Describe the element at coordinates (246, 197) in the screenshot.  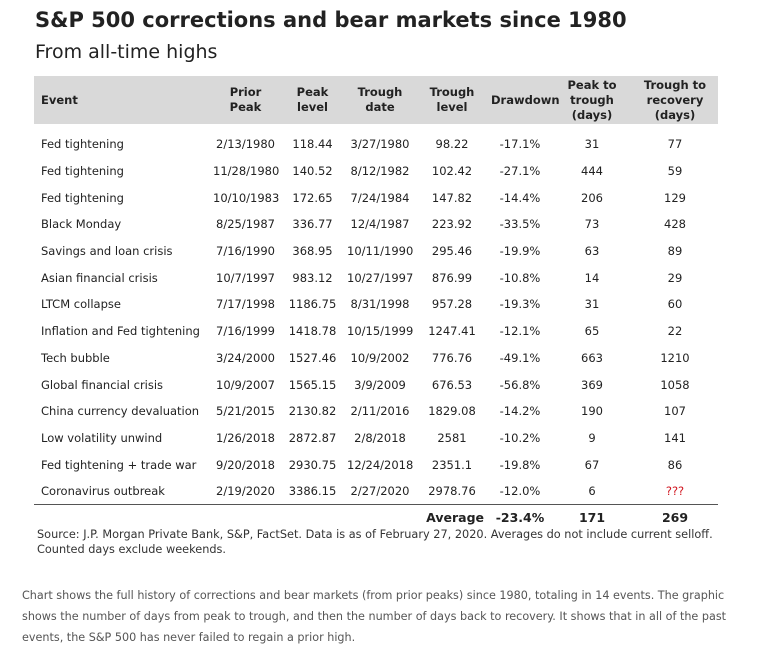
I see `cell-prior-peak: 10/10/1983` at that location.